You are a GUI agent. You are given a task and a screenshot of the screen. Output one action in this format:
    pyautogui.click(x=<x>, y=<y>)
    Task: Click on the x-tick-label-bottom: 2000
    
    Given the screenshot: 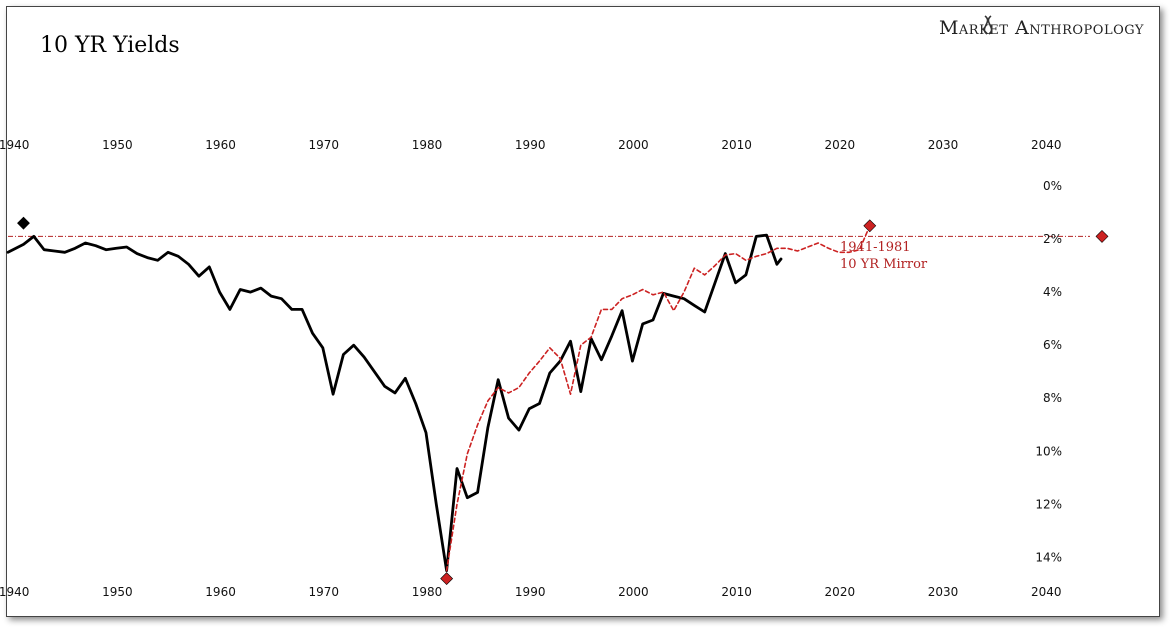 What is the action you would take?
    pyautogui.click(x=633, y=592)
    